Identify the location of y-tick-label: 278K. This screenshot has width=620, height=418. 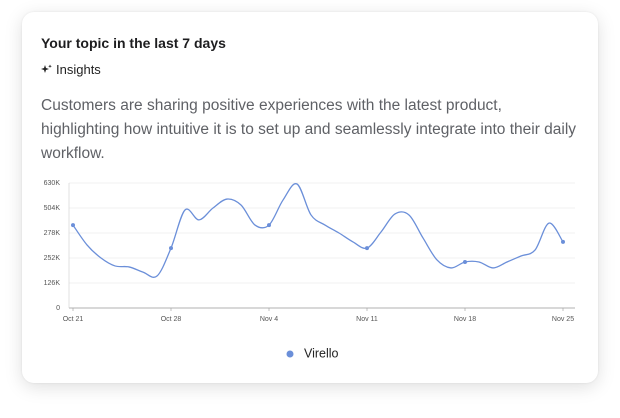
(52, 233).